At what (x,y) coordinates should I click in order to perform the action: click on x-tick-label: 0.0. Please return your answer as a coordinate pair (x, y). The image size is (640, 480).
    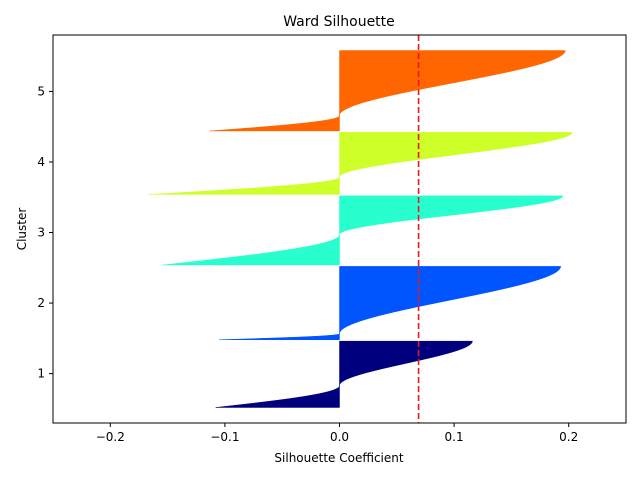
    Looking at the image, I should click on (339, 437).